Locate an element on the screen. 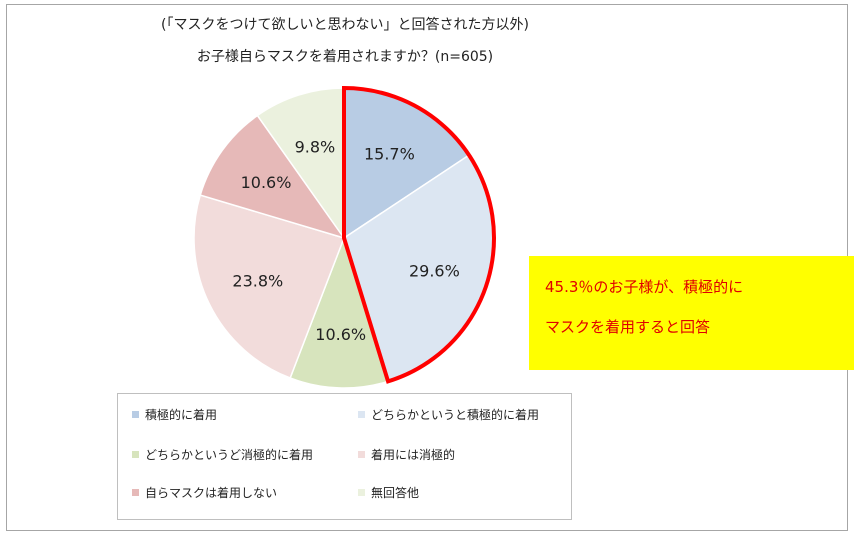  slice-label-4: 23.8% is located at coordinates (257, 280).